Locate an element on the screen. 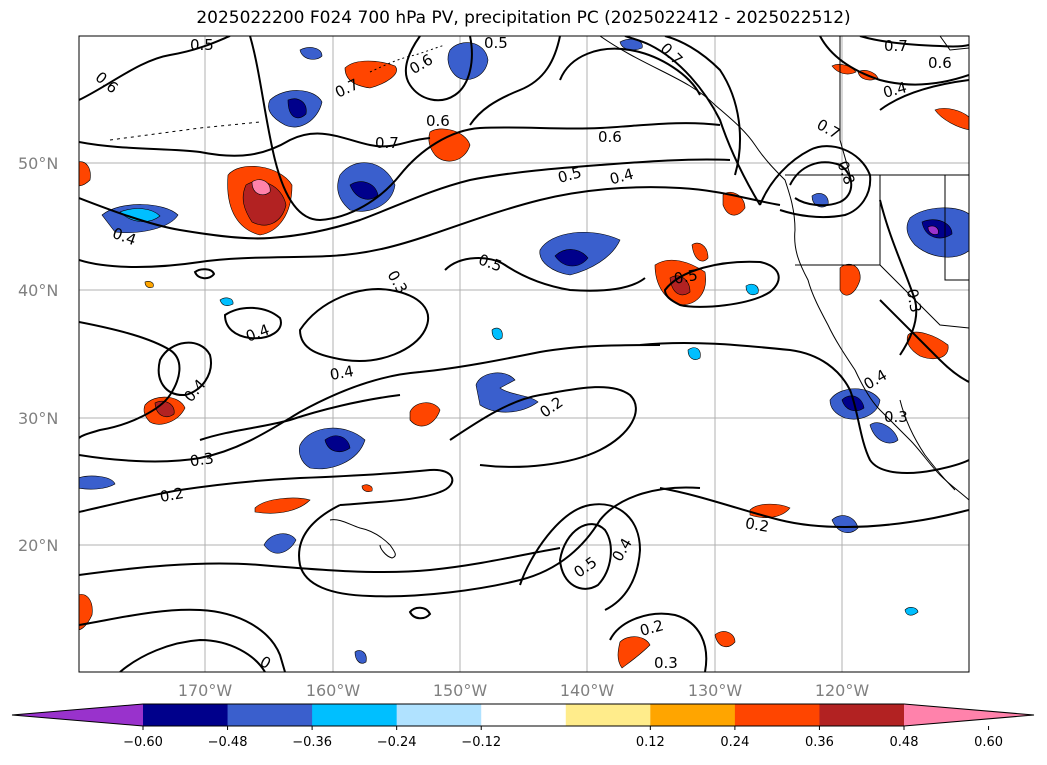 The height and width of the screenshot is (765, 1047). lon-label: 120°W is located at coordinates (842, 690).